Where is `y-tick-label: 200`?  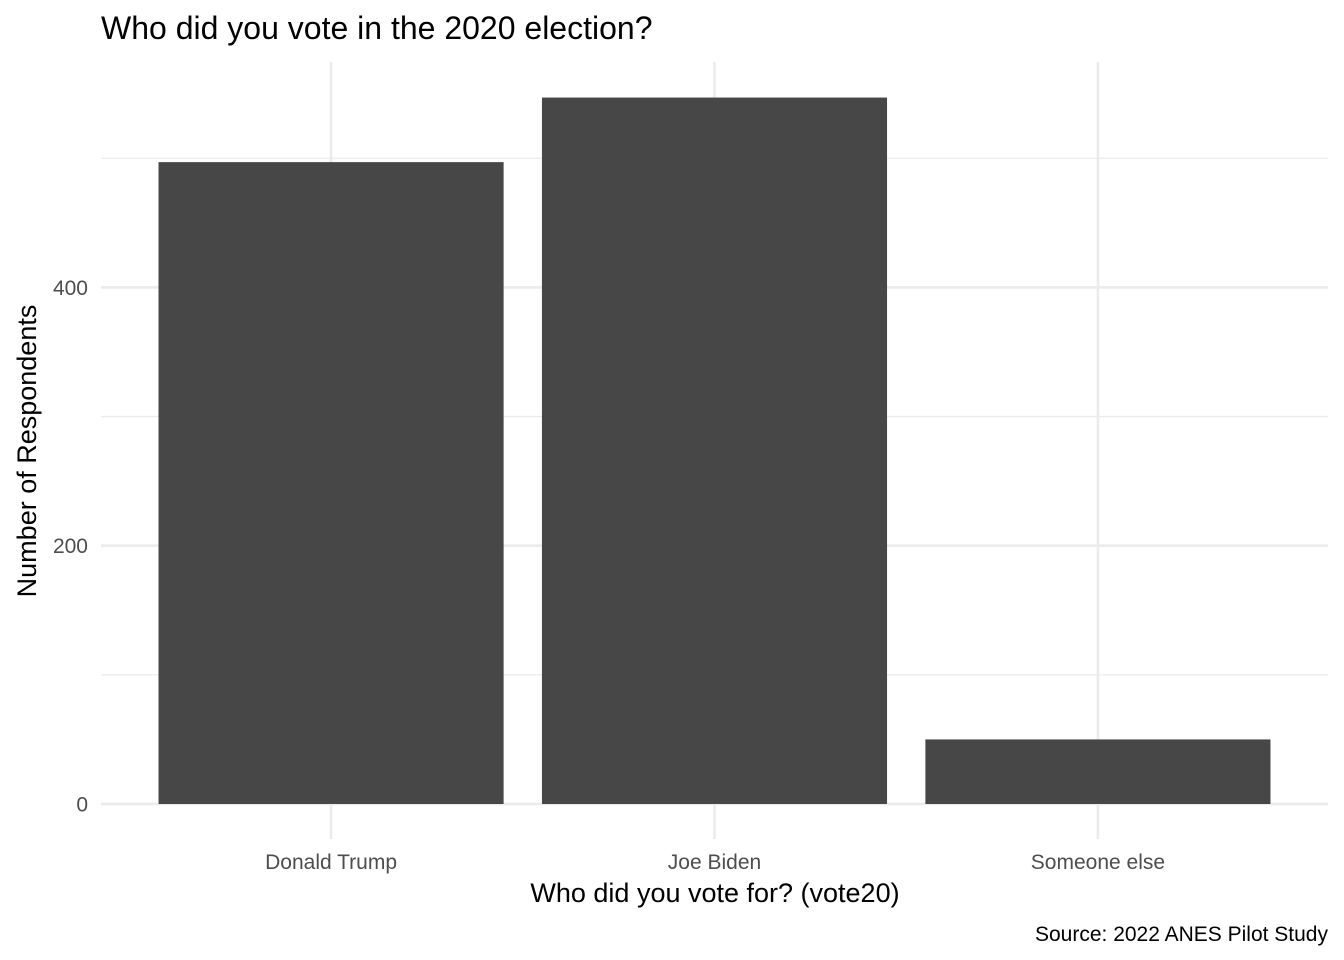
y-tick-label: 200 is located at coordinates (70, 546).